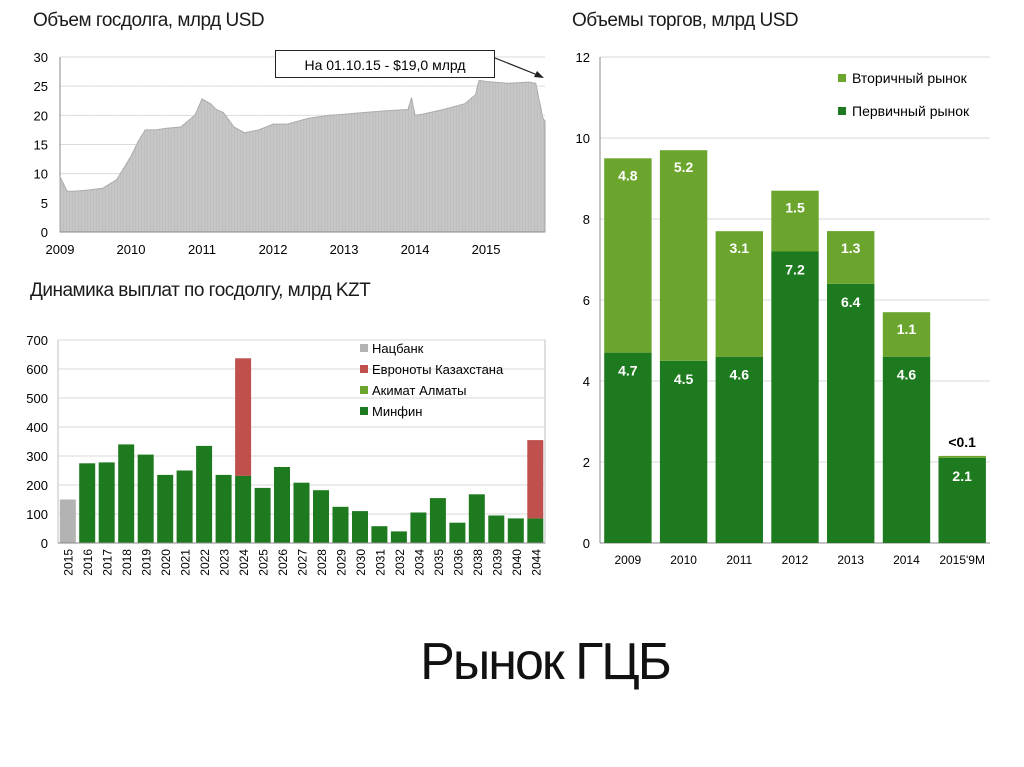 The image size is (1024, 767). What do you see at coordinates (106, 502) in the screenshot?
I see `bar-3-2017` at bounding box center [106, 502].